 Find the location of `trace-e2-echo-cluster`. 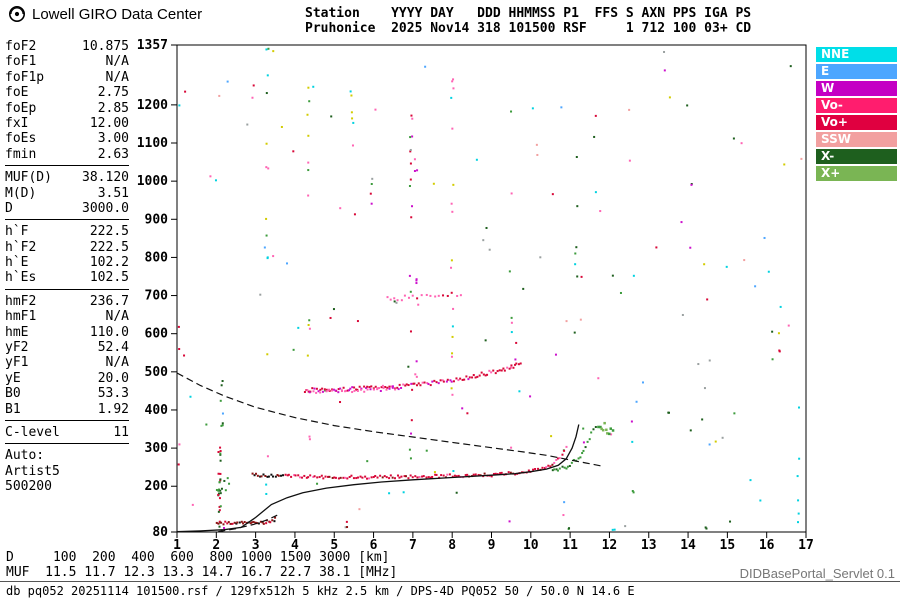

trace-e2-echo-cluster is located at coordinates (223, 484).